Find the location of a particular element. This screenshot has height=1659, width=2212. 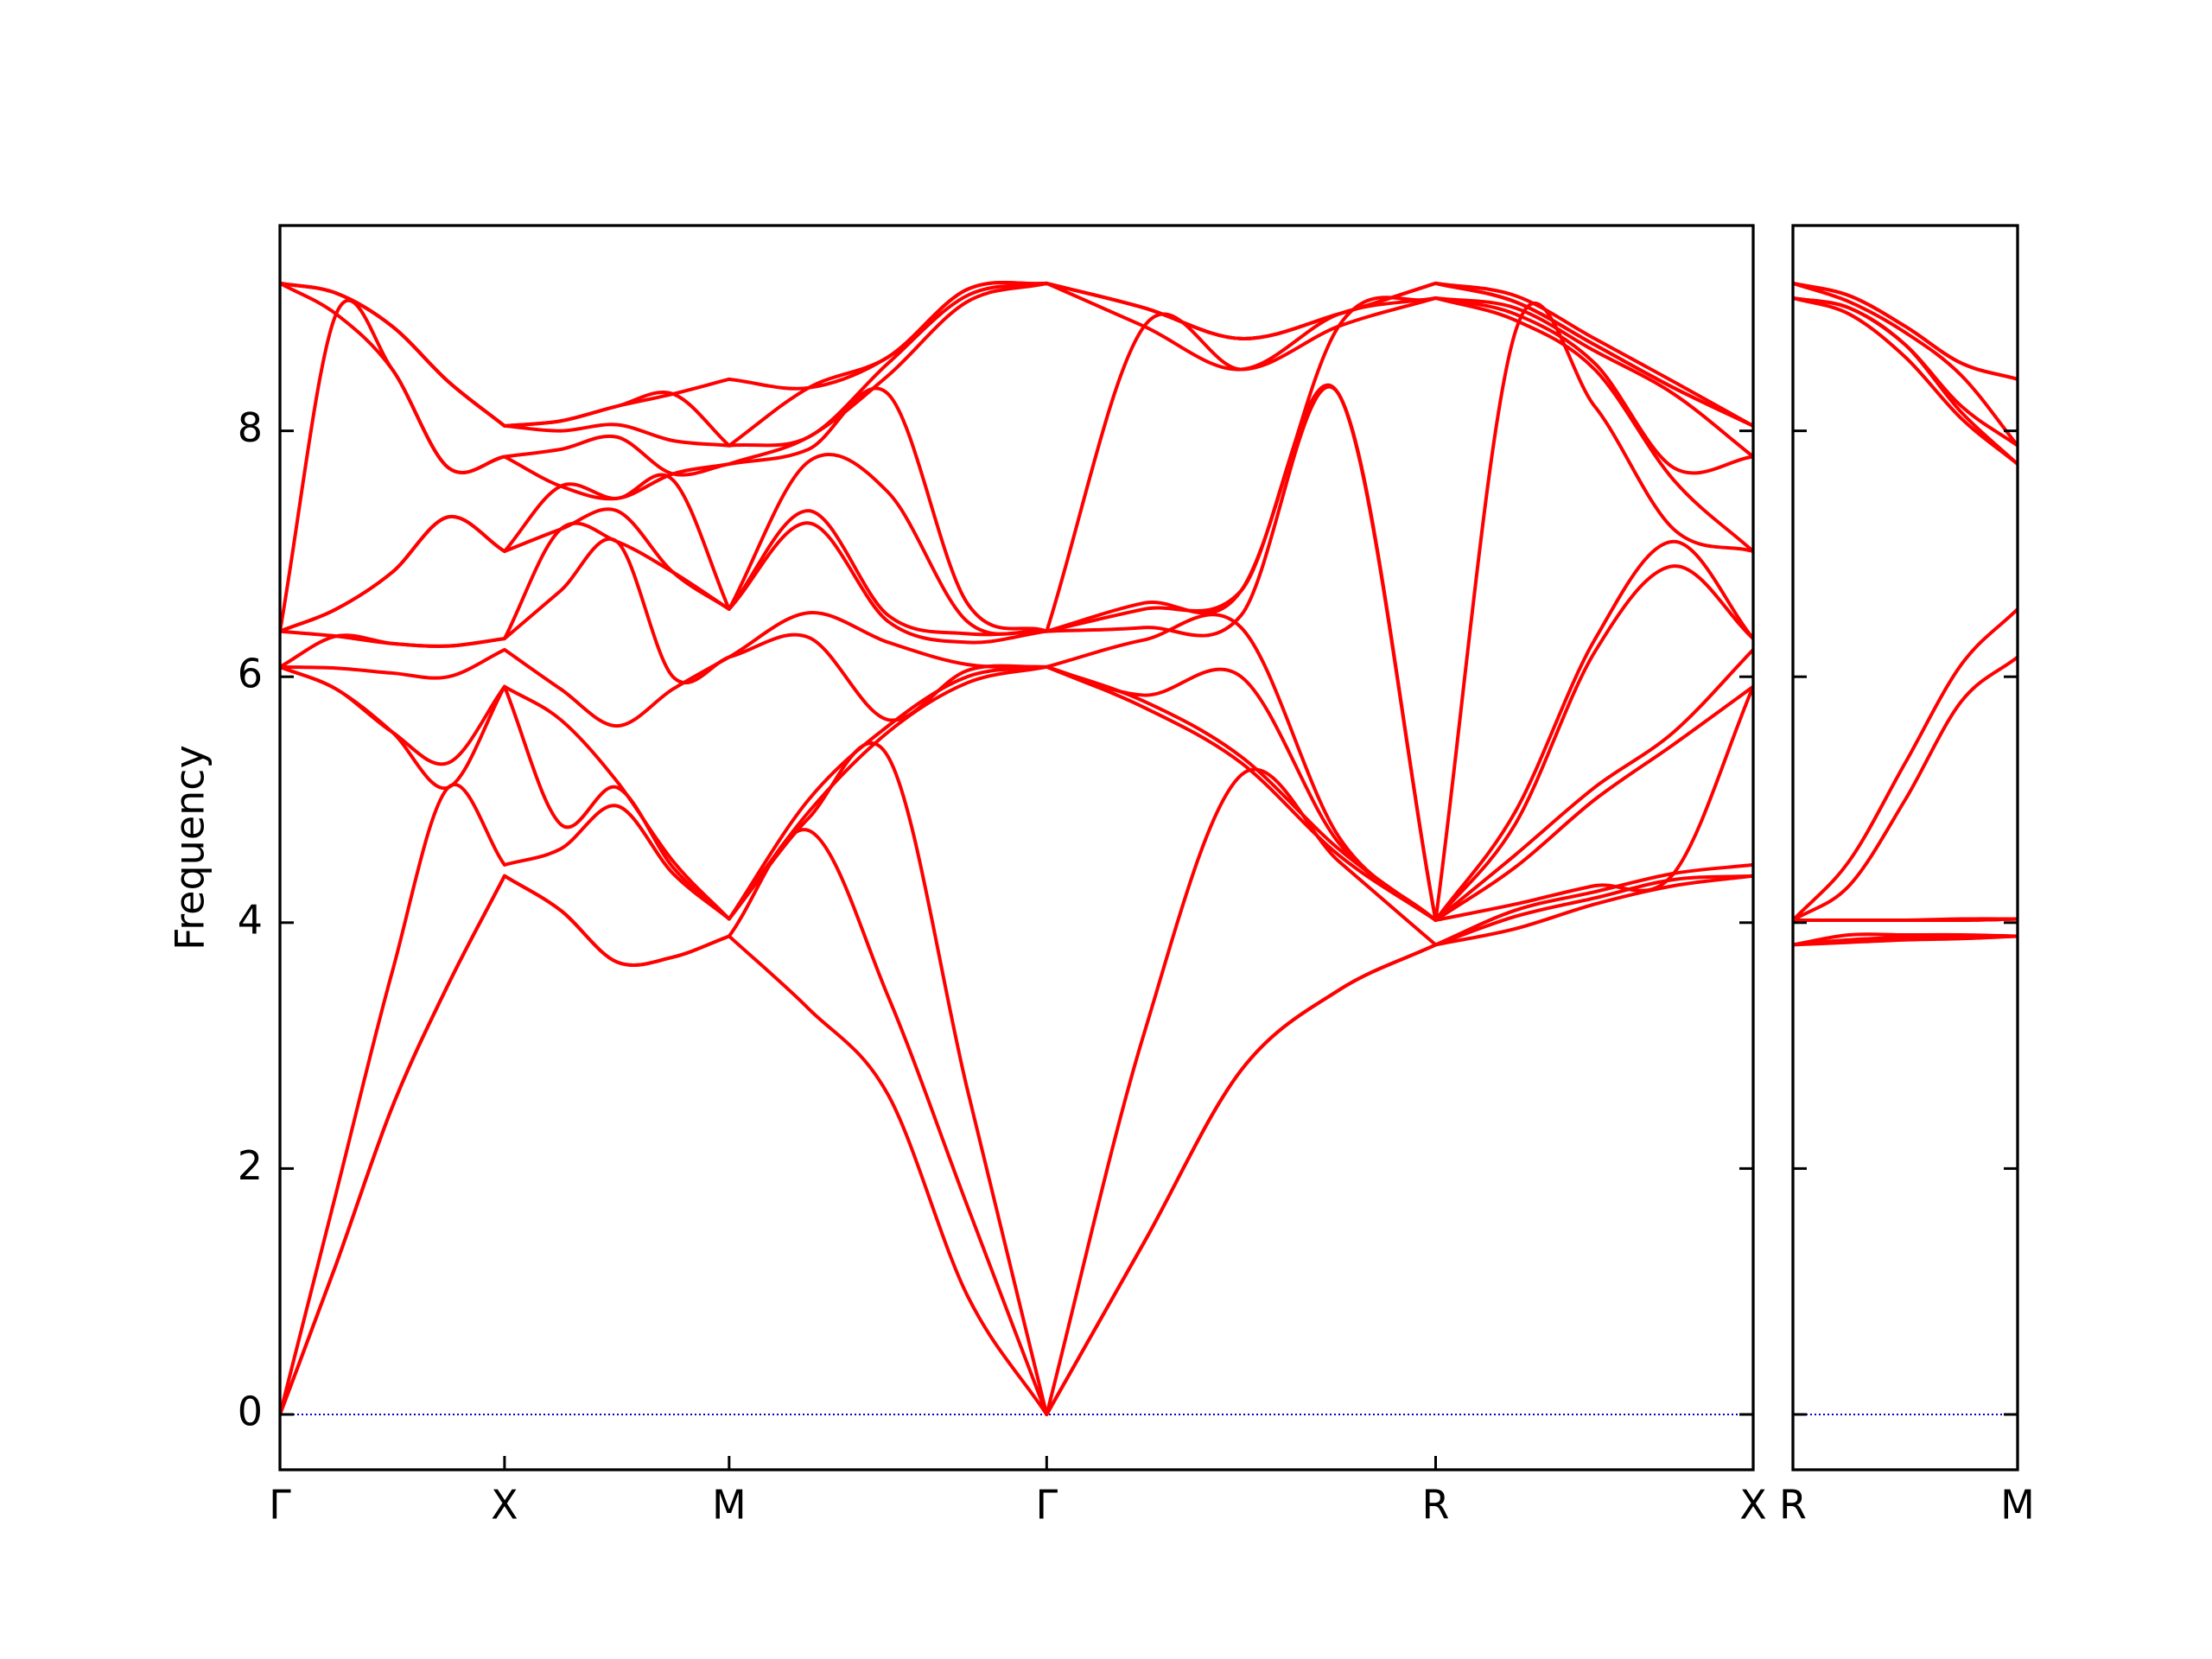

y-tick-label: 6 is located at coordinates (250, 674).